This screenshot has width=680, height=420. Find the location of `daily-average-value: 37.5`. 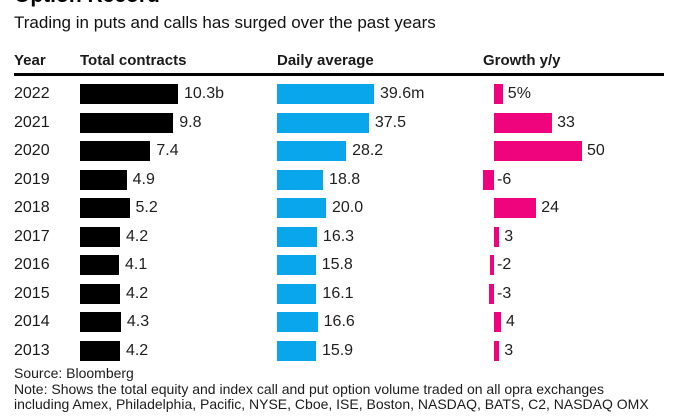

daily-average-value: 37.5 is located at coordinates (390, 122).